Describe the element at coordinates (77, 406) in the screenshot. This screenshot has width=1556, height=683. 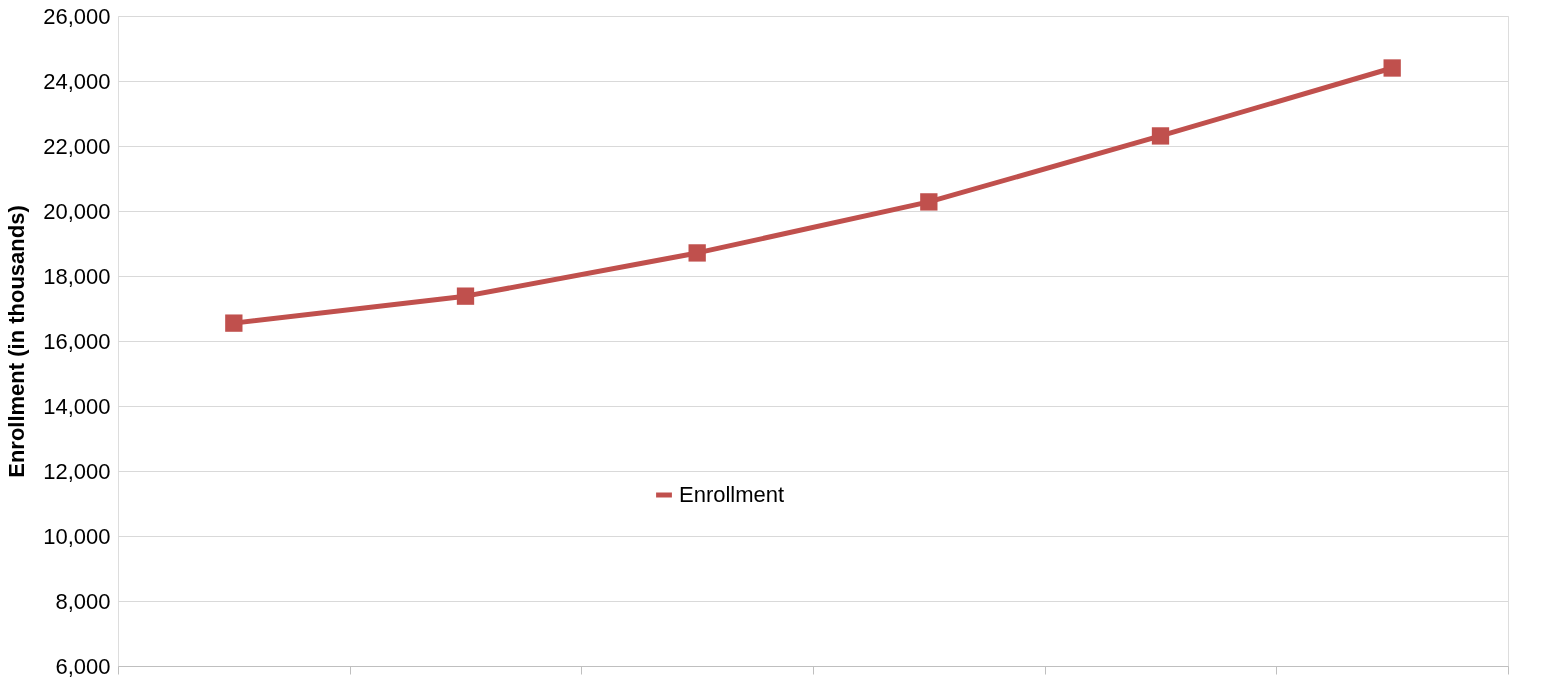
I see `y-tick-label: 14,000` at that location.